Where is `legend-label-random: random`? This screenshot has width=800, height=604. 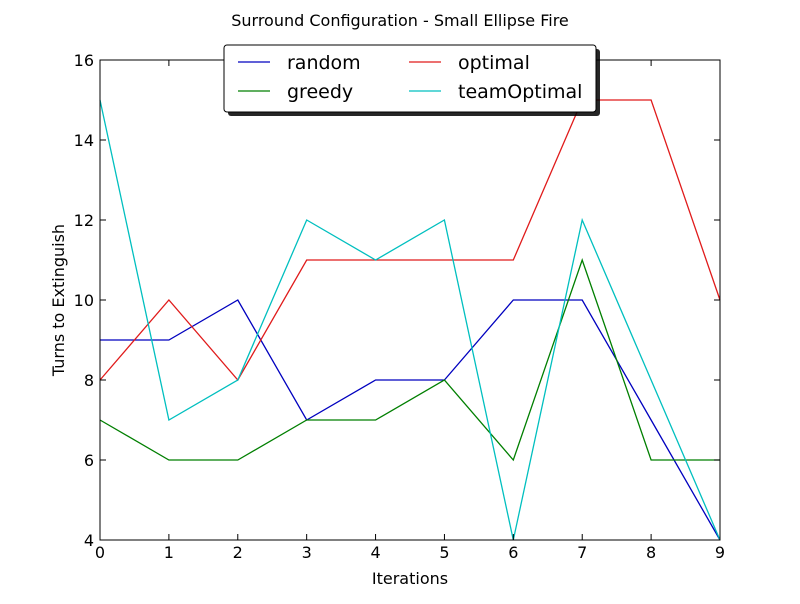
legend-label-random: random is located at coordinates (324, 63).